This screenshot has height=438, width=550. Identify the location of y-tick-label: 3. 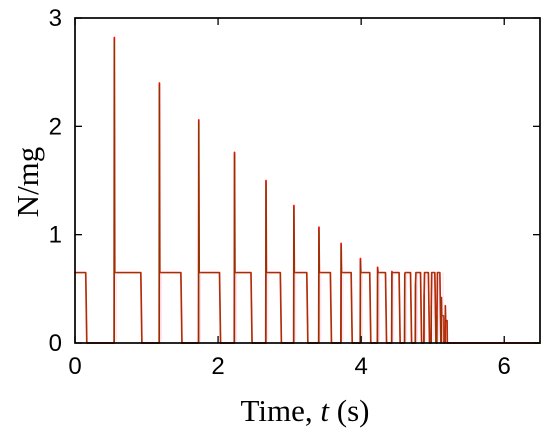
(55, 18).